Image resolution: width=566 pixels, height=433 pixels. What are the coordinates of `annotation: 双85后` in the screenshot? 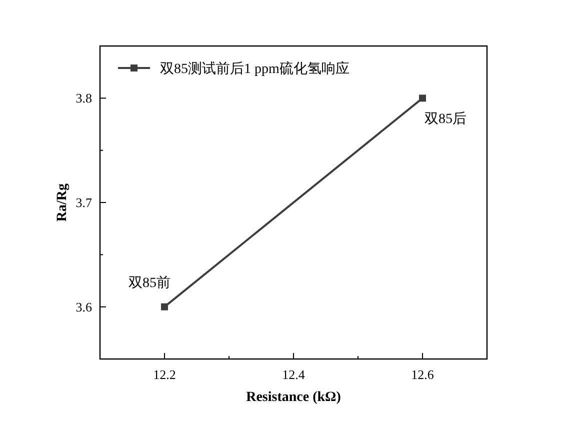 It's located at (445, 119).